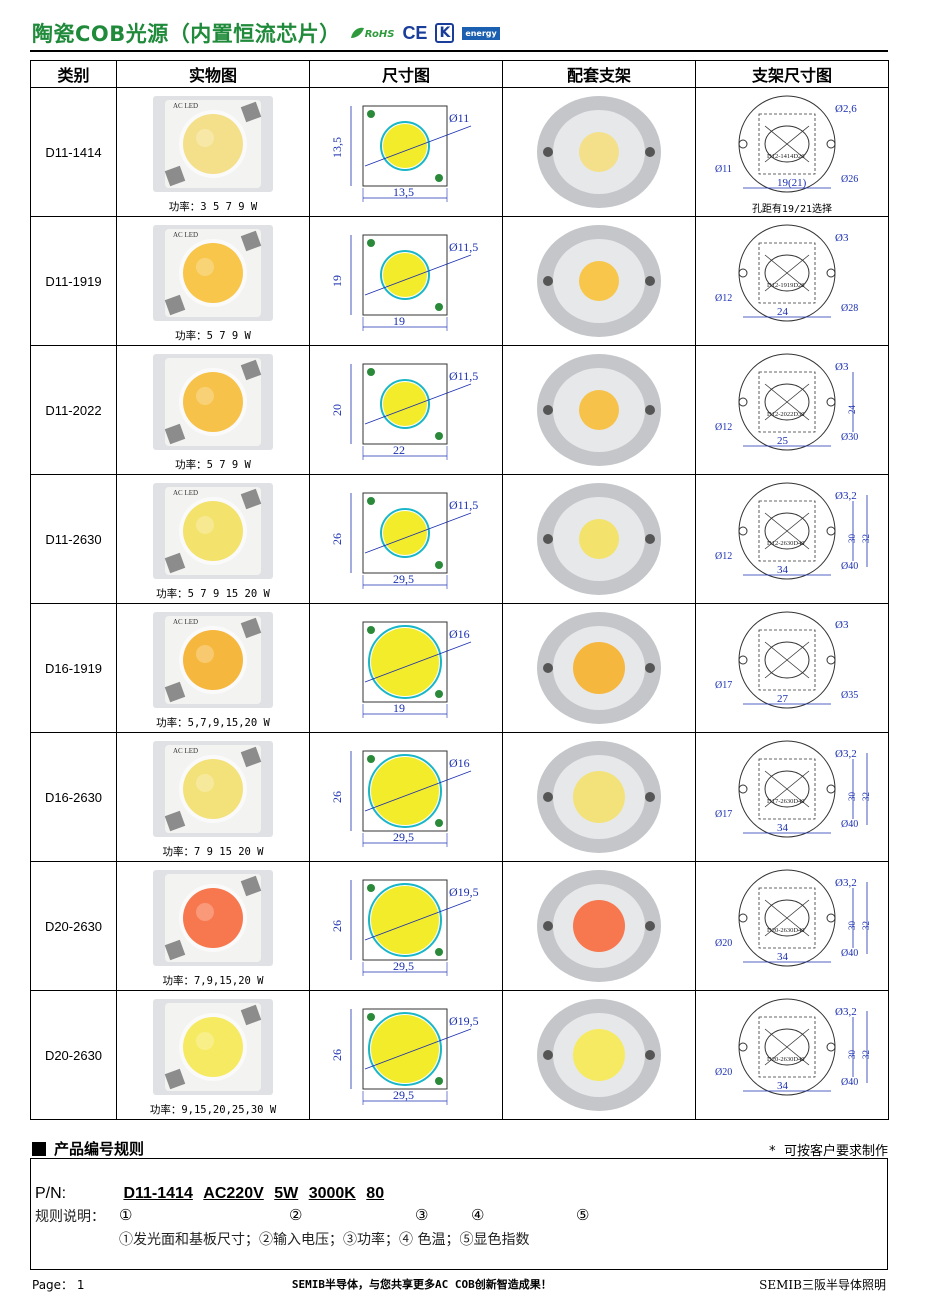 The height and width of the screenshot is (1312, 932). Describe the element at coordinates (793, 531) in the screenshot. I see `bracket-drawing: 34 Ø3,2 Ø12 Ø40 D12-2630D40 30 32` at that location.